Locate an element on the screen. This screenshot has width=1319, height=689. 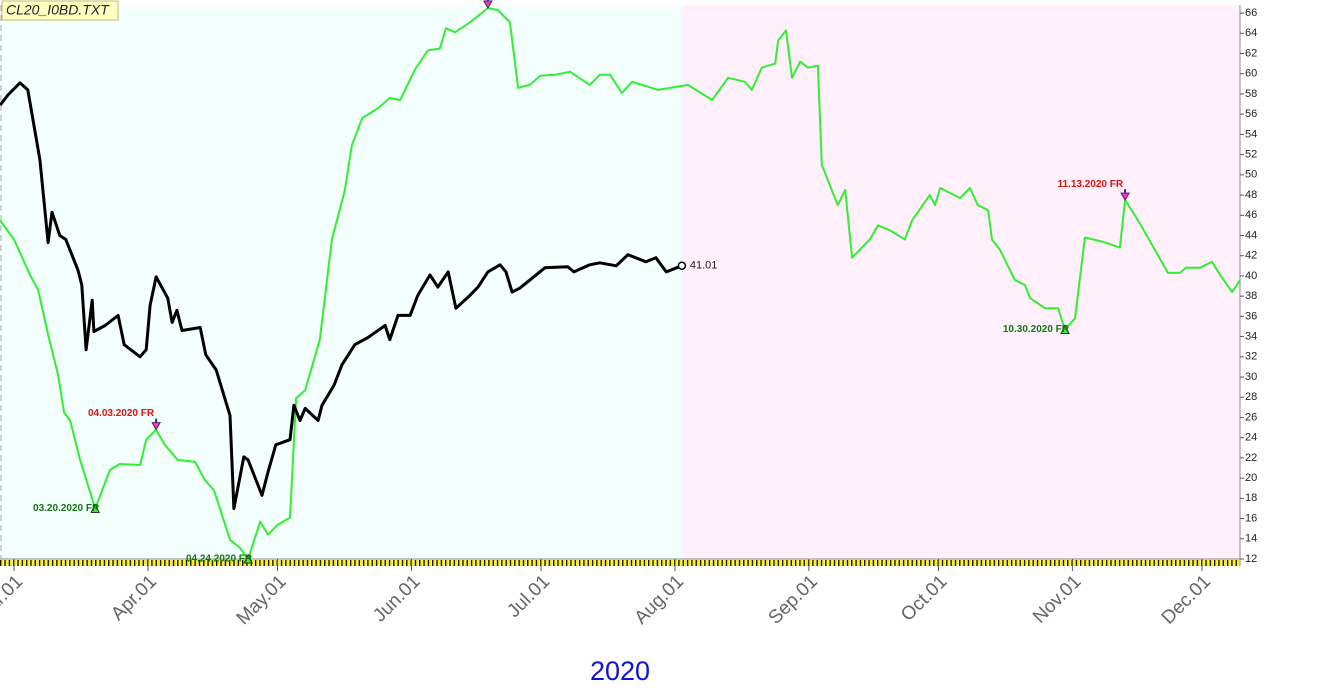
y-tick-label: 14 is located at coordinates (1251, 539).